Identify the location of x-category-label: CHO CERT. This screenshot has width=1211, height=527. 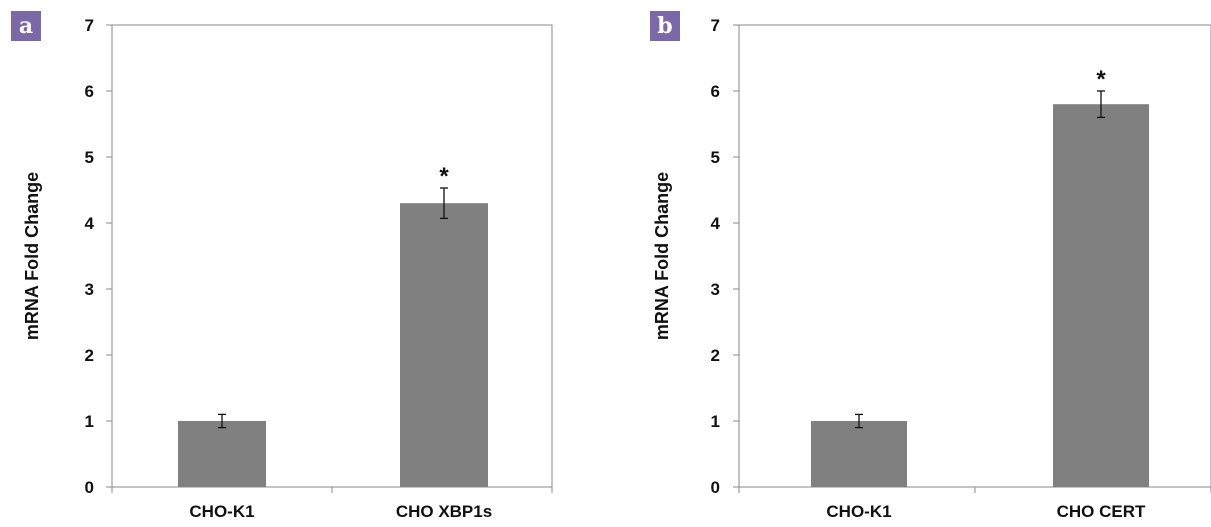
(1101, 511).